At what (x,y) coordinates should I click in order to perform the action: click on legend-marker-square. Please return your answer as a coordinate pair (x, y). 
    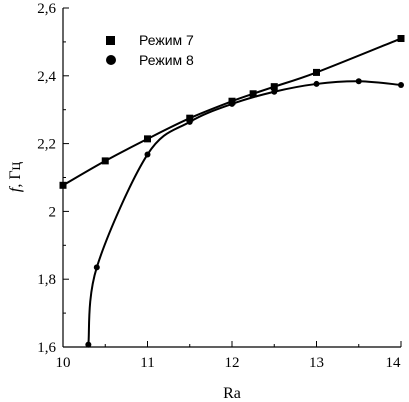
    Looking at the image, I should click on (110, 40).